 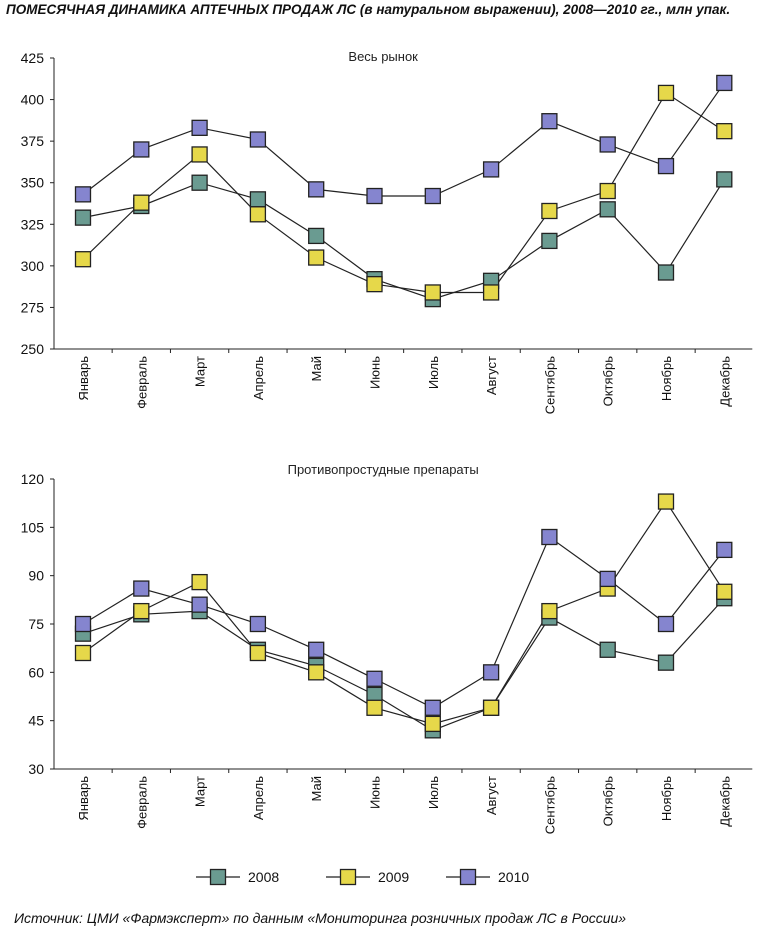 What do you see at coordinates (33, 349) in the screenshot?
I see `y-tick-label: 250` at bounding box center [33, 349].